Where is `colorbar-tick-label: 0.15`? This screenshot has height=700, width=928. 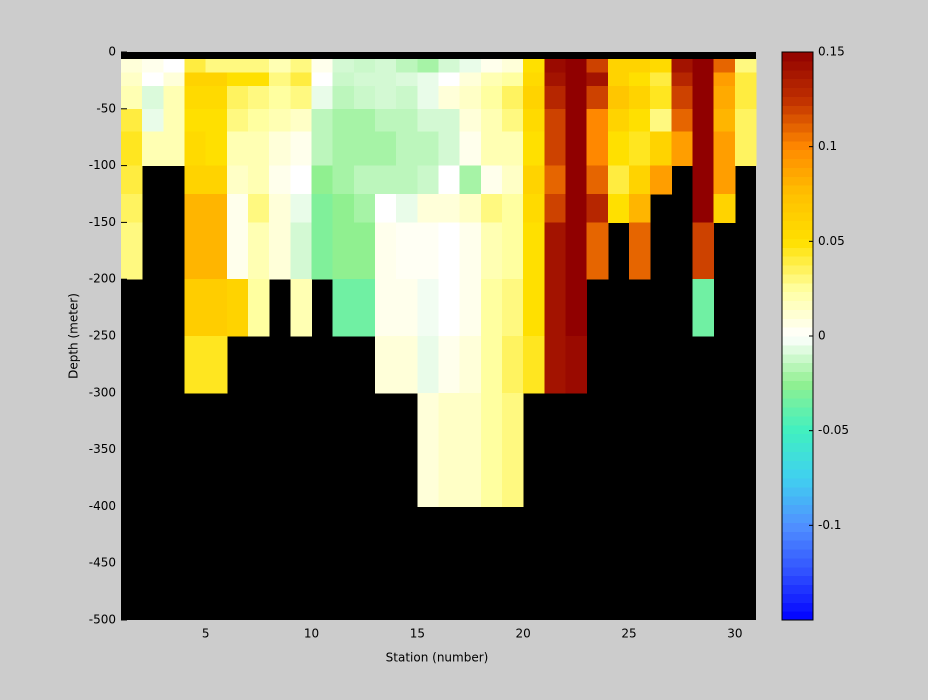
colorbar-tick-label: 0.15 is located at coordinates (831, 52).